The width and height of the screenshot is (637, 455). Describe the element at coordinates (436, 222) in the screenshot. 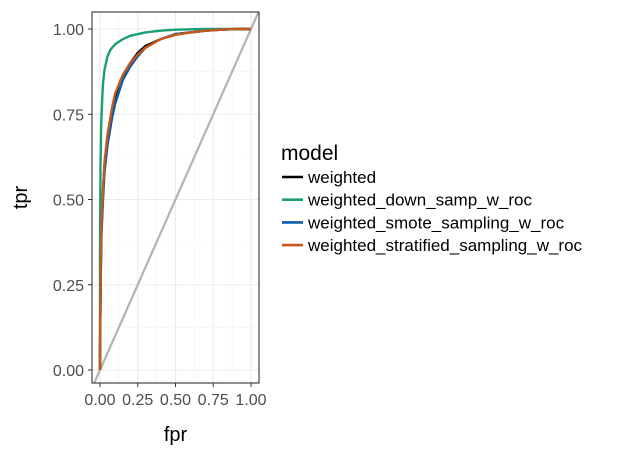

I see `legend-label: weighted_smote_sampling_w_roc` at that location.